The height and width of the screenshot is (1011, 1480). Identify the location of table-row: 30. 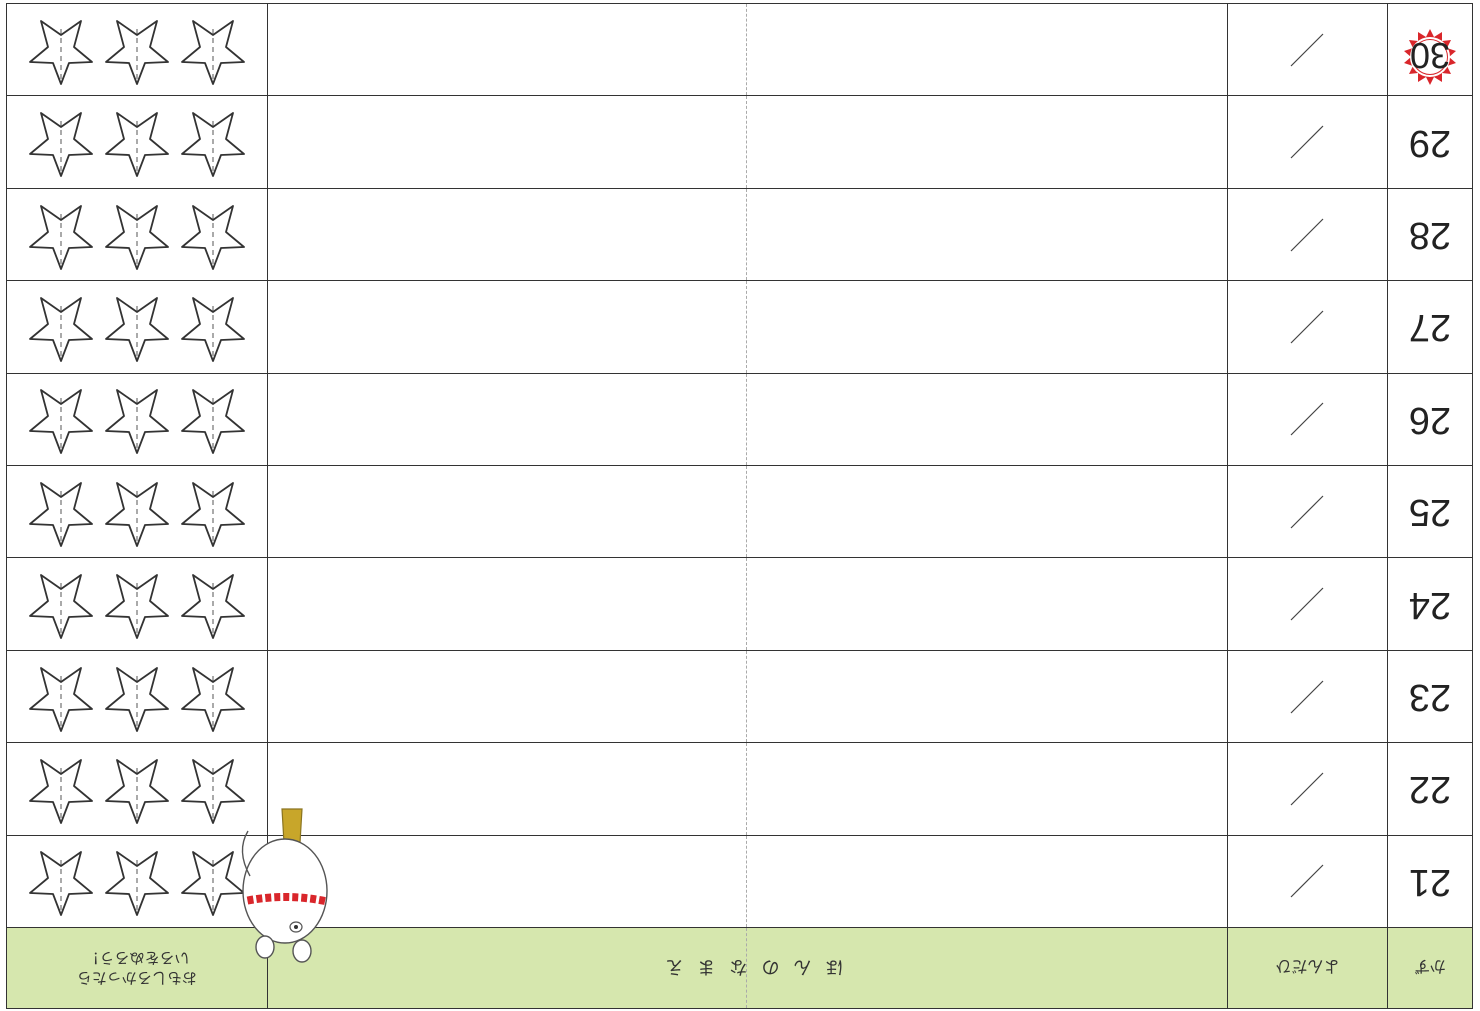
(739, 49).